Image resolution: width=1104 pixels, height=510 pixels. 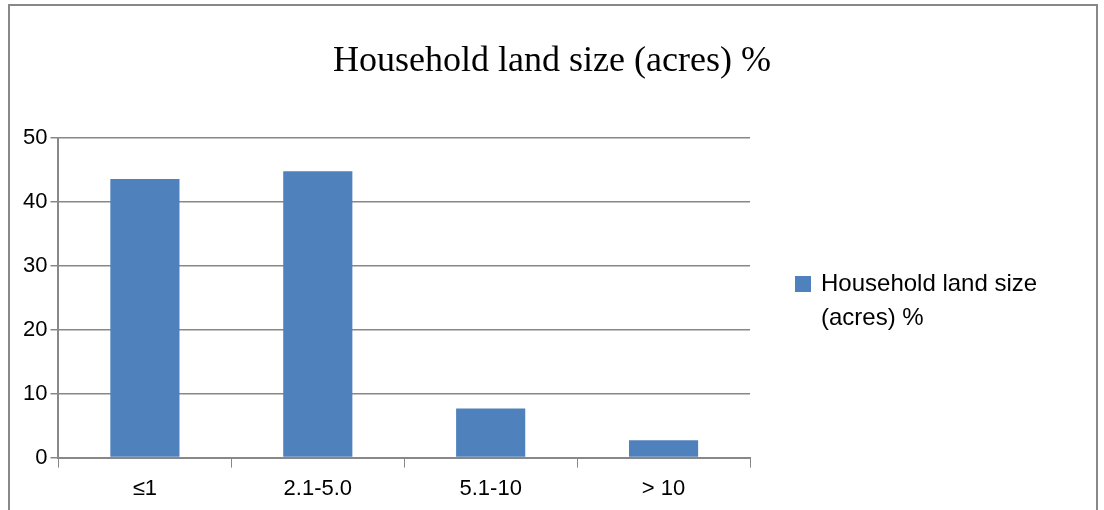 What do you see at coordinates (35, 137) in the screenshot?
I see `y-tick-label: 50` at bounding box center [35, 137].